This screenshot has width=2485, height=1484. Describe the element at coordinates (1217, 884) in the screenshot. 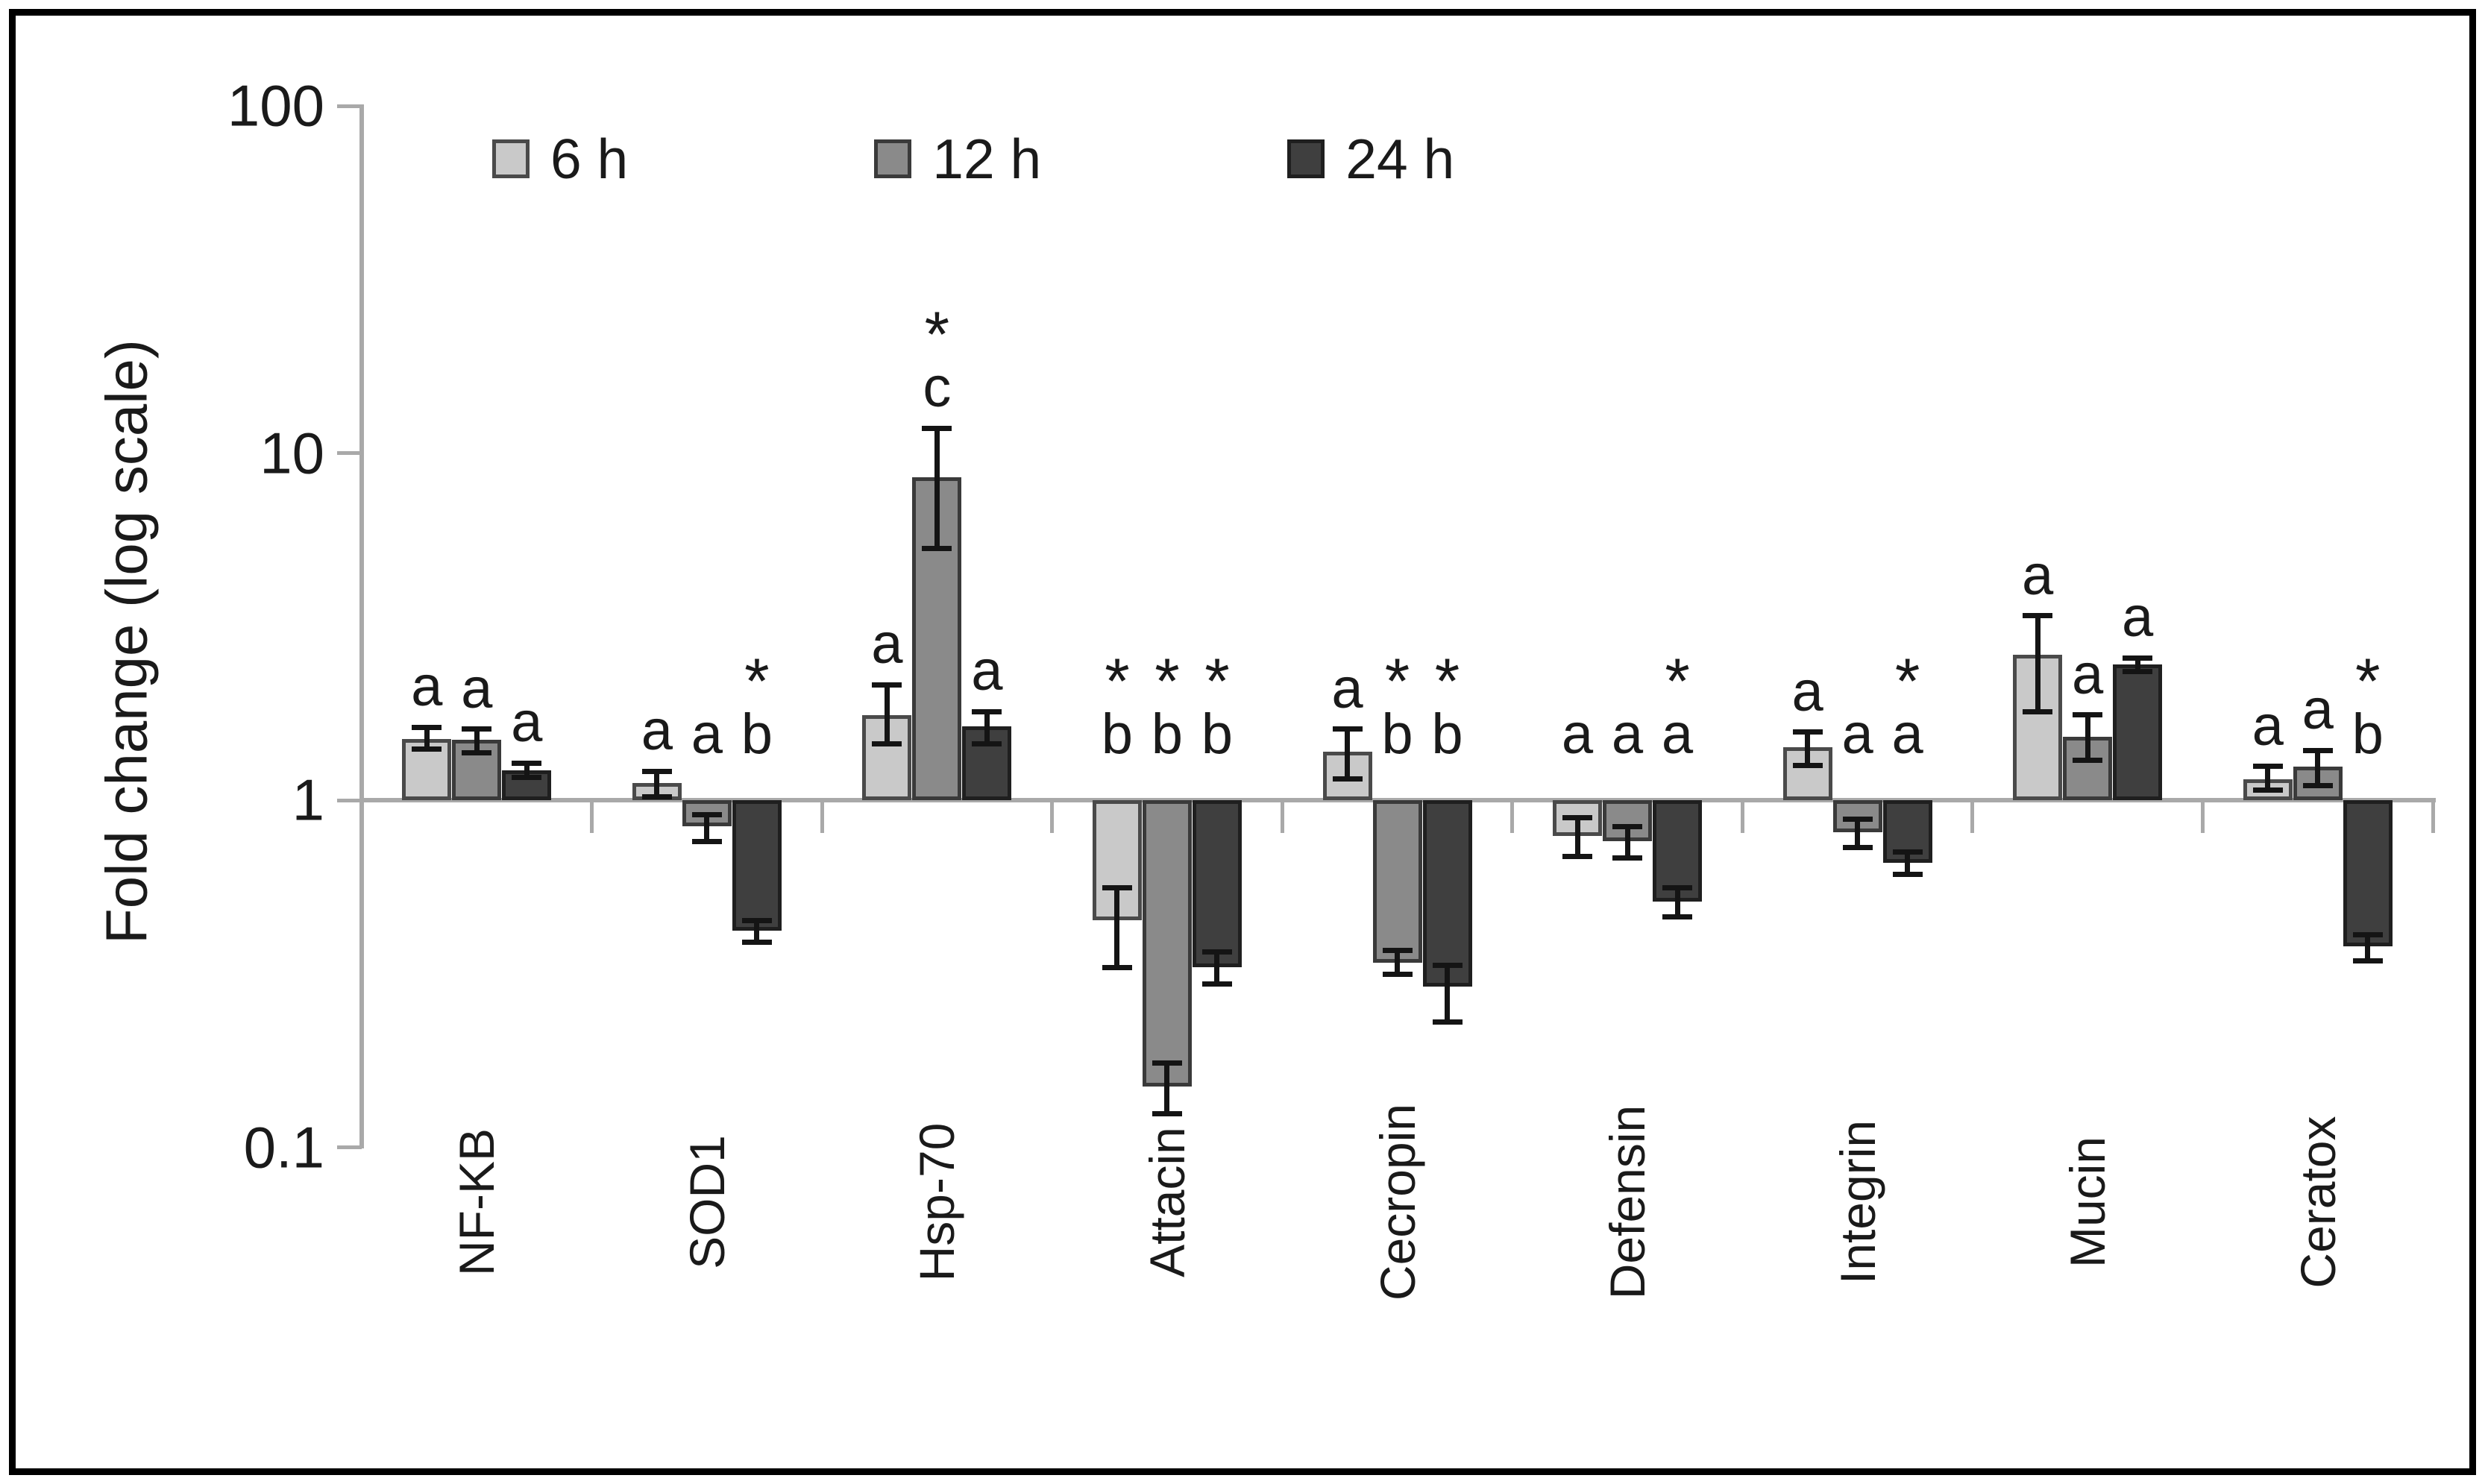

I see `bar-24h-Attacin` at that location.